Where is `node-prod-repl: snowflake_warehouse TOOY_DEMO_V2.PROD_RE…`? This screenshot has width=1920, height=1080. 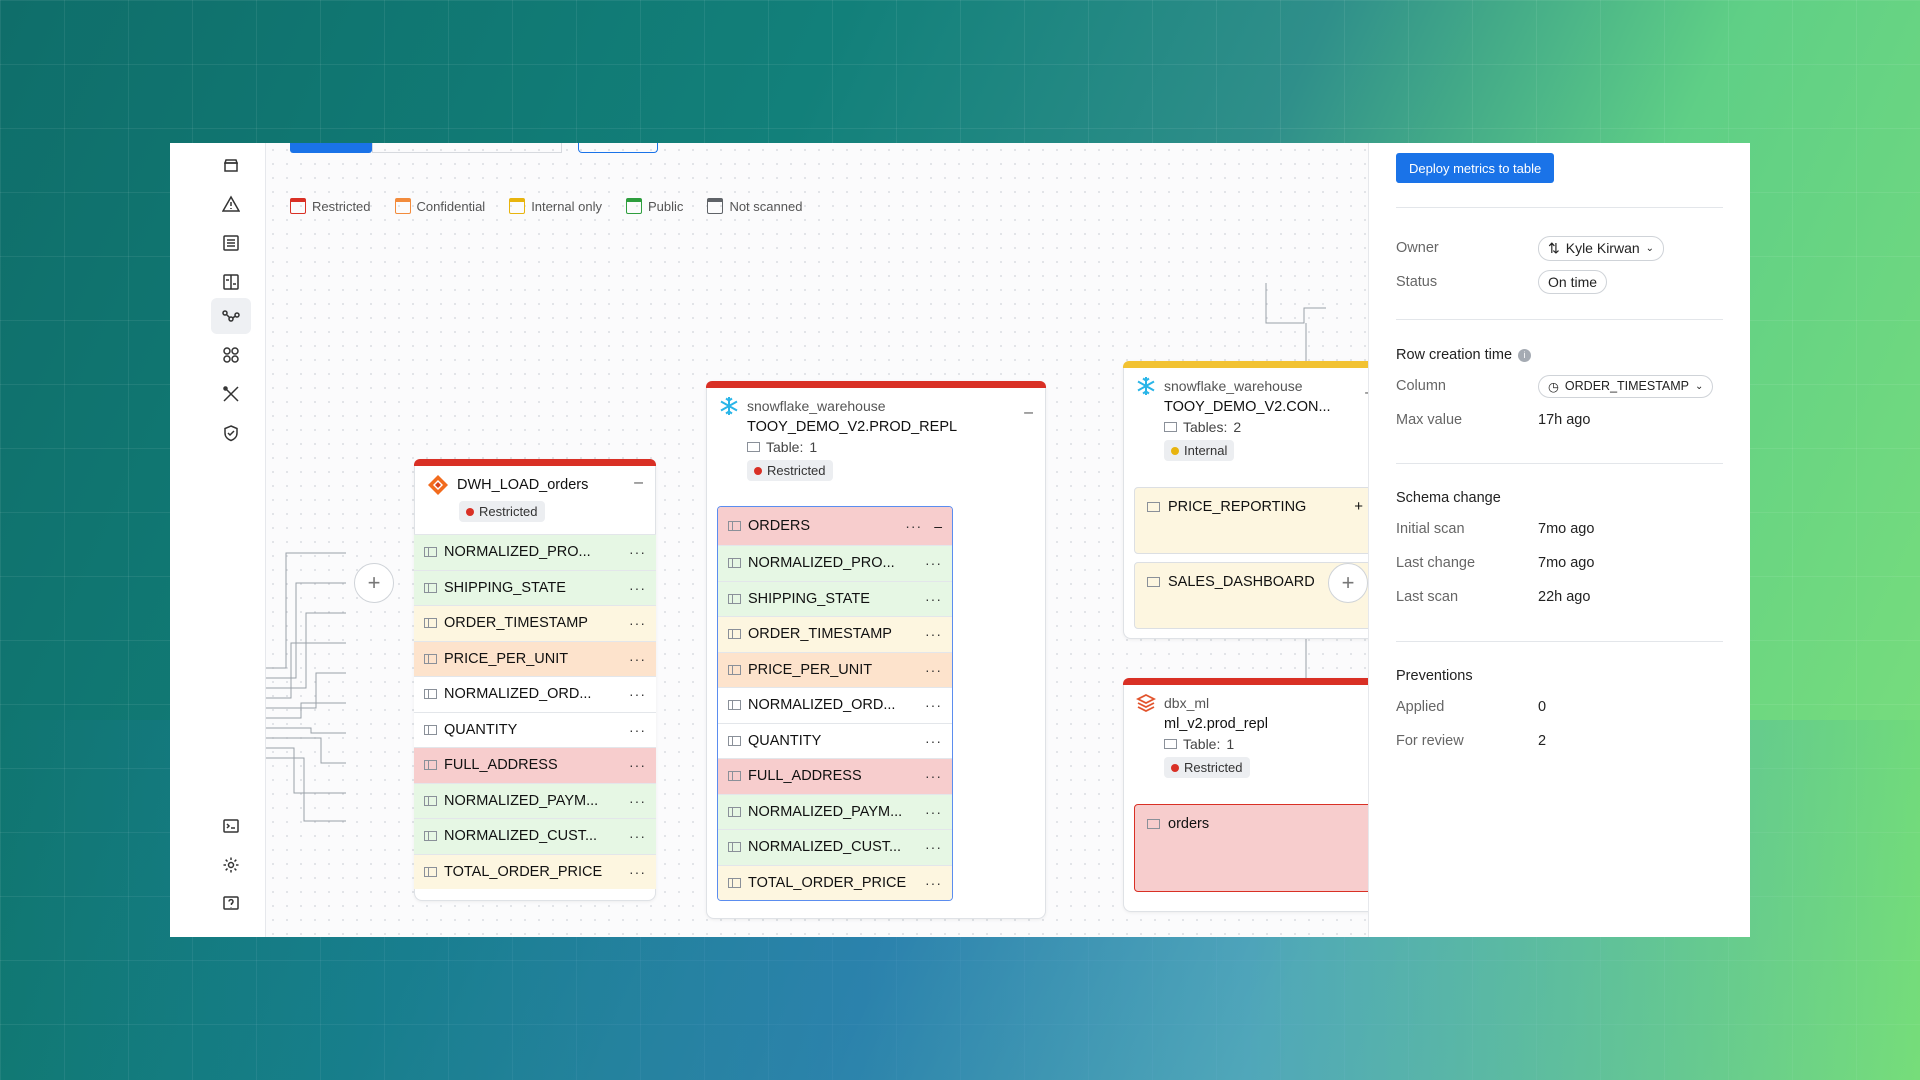
node-prod-repl: snowflake_warehouse TOOY_DEMO_V2.PROD_RE… is located at coordinates (876, 650).